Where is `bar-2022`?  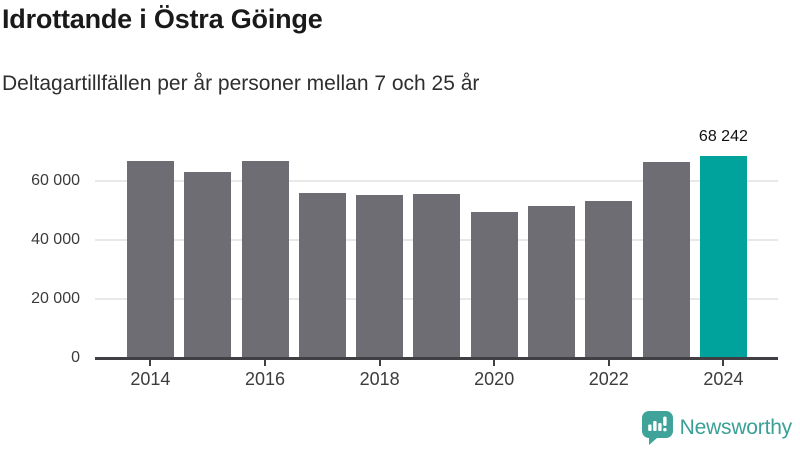 bar-2022 is located at coordinates (609, 279).